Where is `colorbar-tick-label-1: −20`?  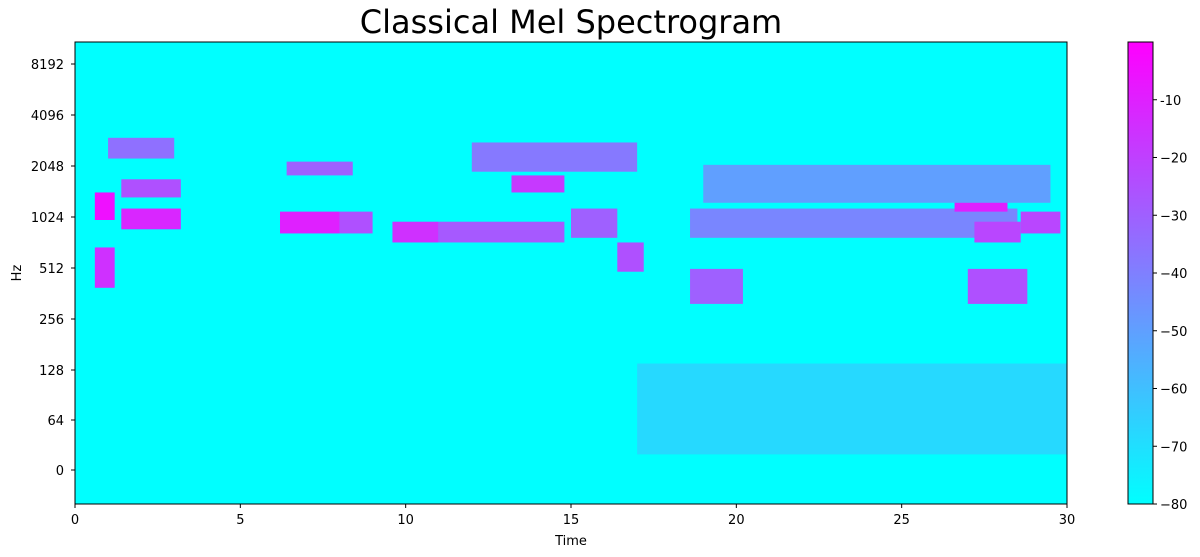
colorbar-tick-label-1: −20 is located at coordinates (1173, 159).